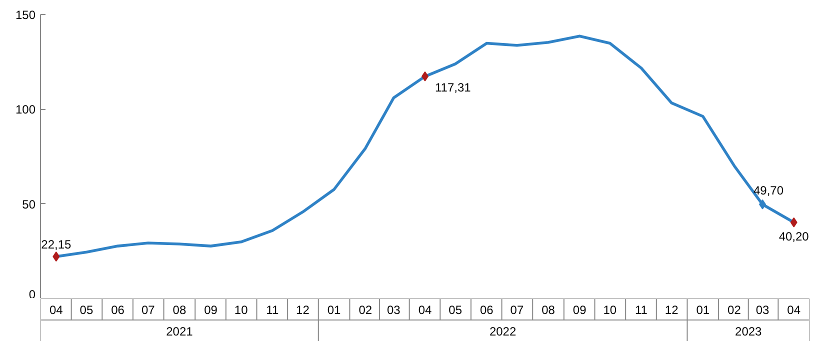 This screenshot has width=819, height=341. I want to click on text: 2023, so click(748, 331).